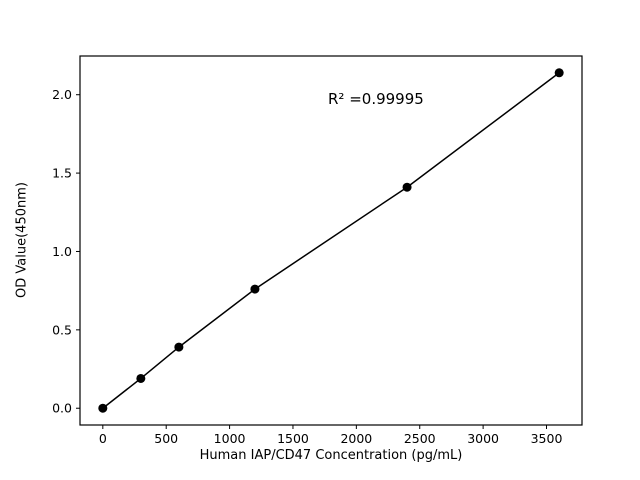 Image resolution: width=640 pixels, height=480 pixels. Describe the element at coordinates (22, 240) in the screenshot. I see `y-axis-label: OD Value(450nm)` at that location.